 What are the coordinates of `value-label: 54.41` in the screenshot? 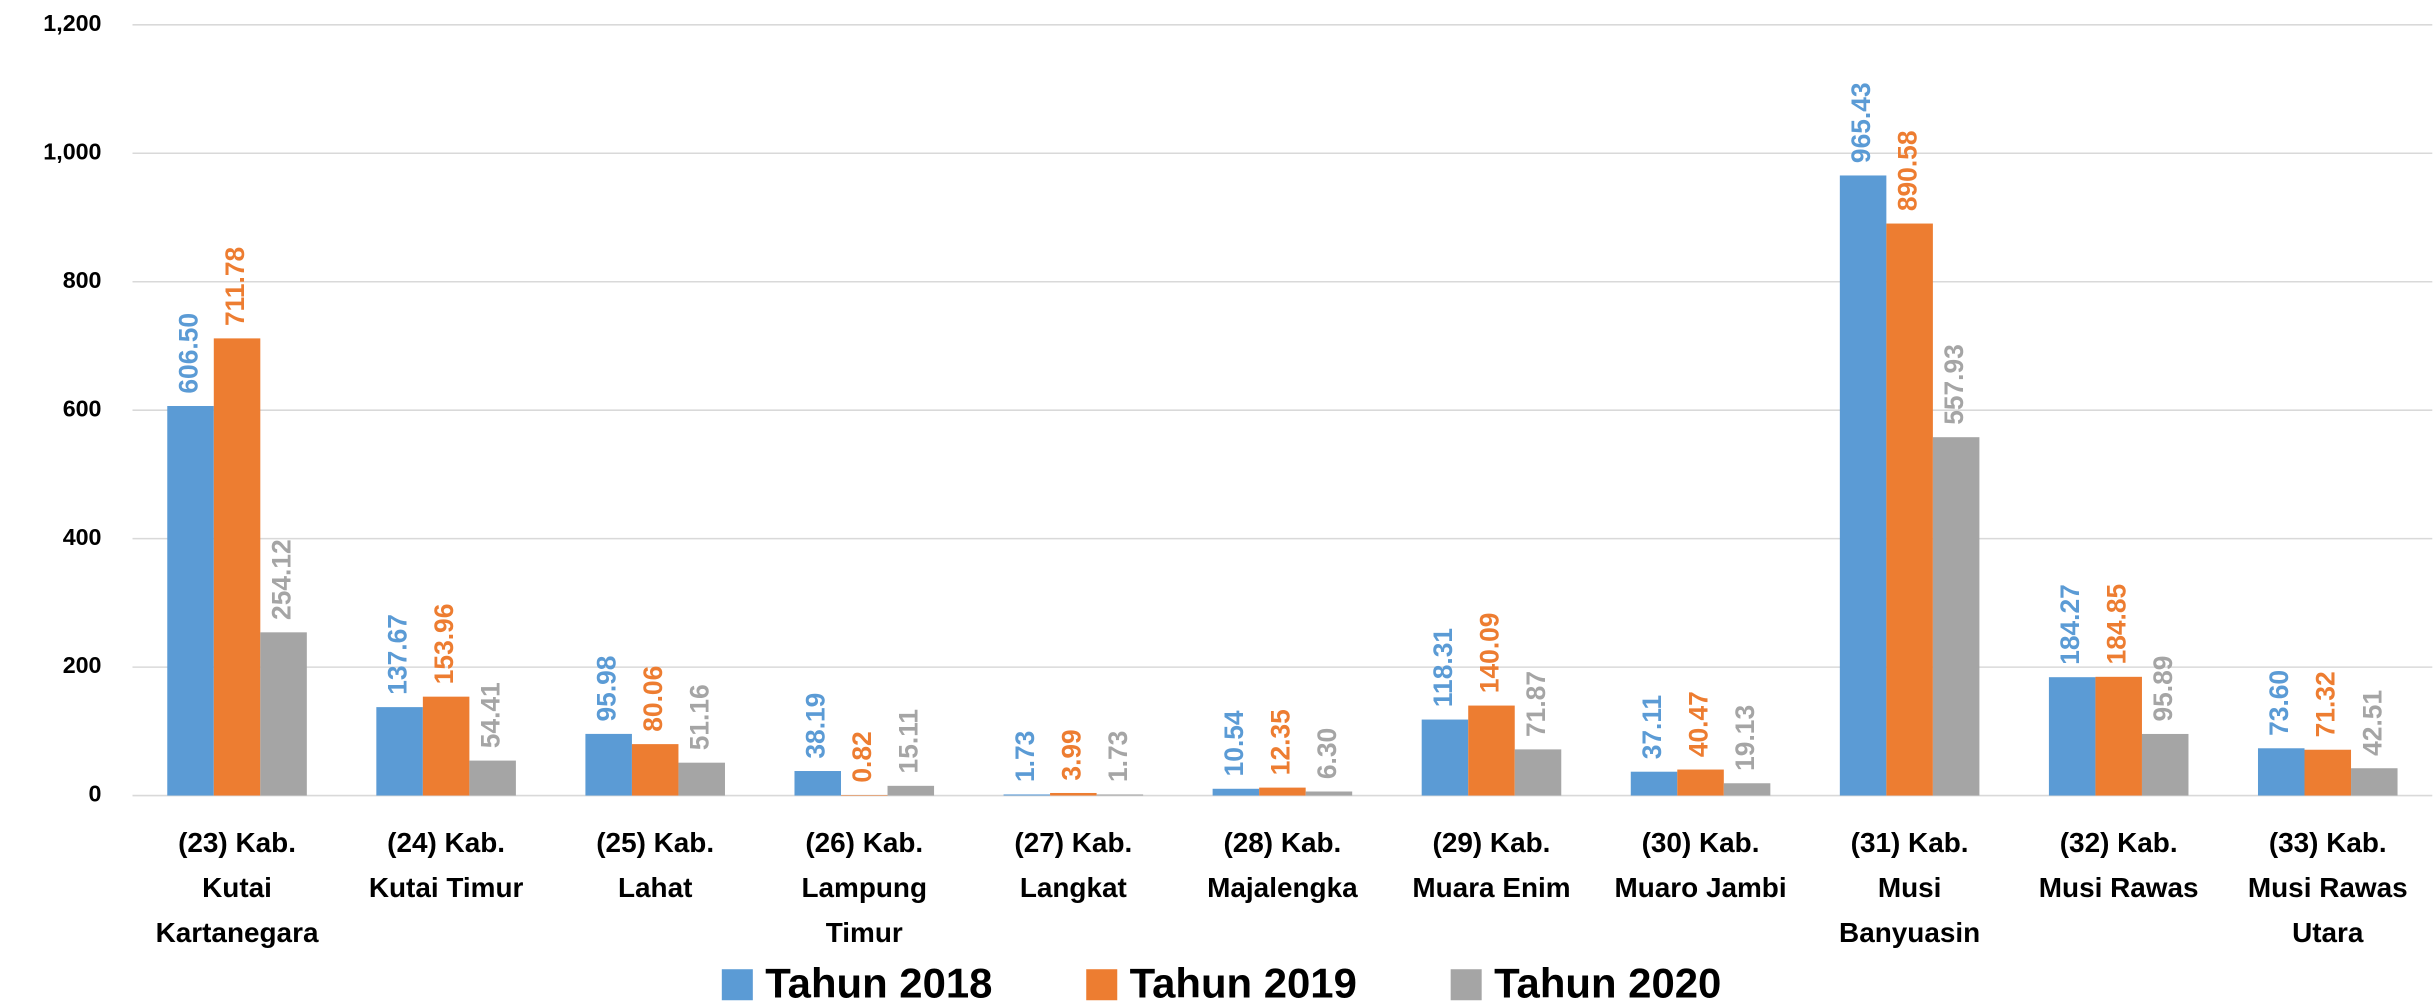 It's located at (491, 715).